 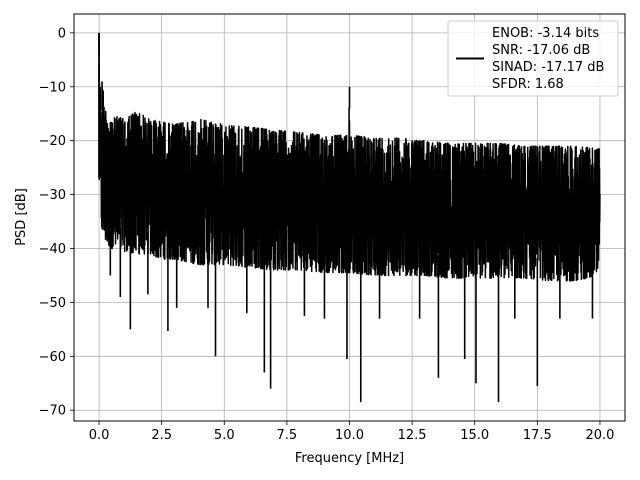 I want to click on x-tick-label: 20.0, so click(x=599, y=435).